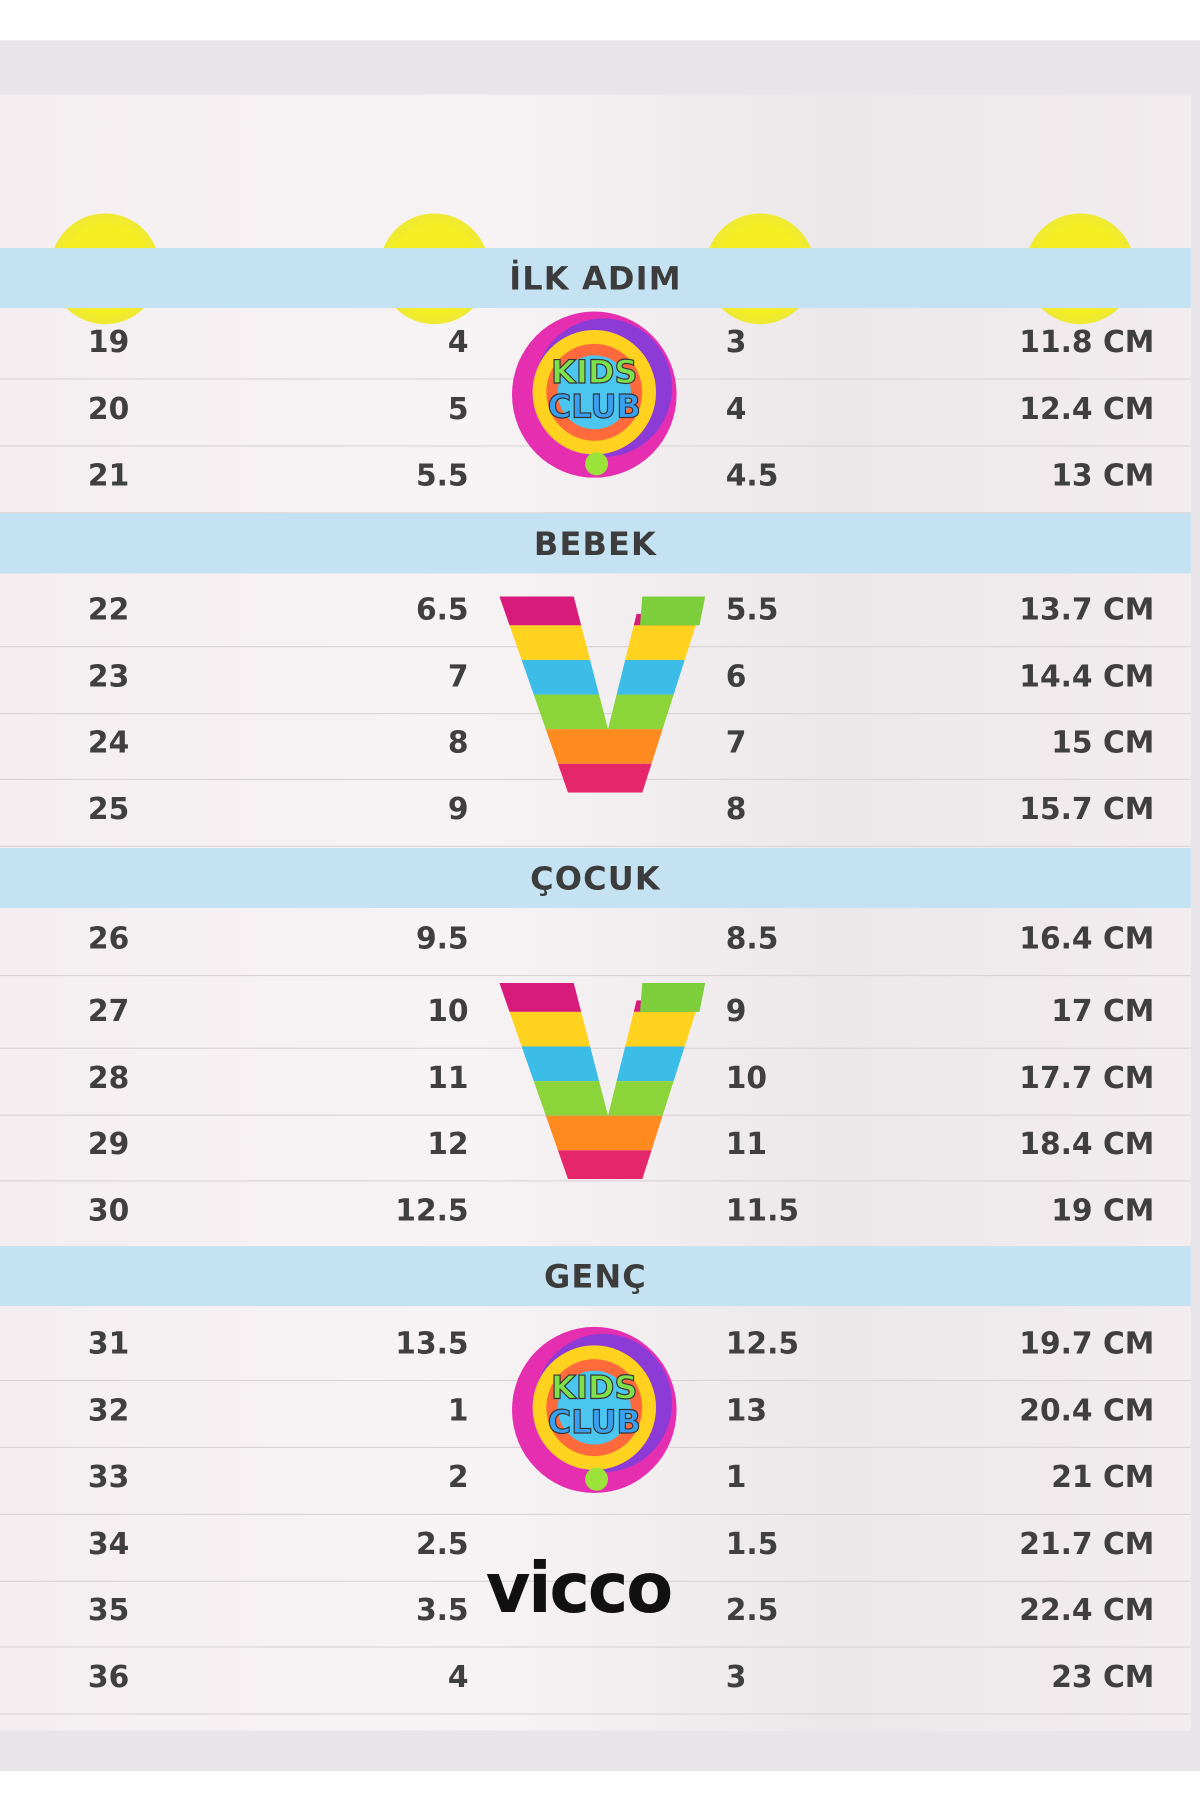 This screenshot has width=1200, height=1800. What do you see at coordinates (432, 1344) in the screenshot?
I see `cell-us: 13.5` at bounding box center [432, 1344].